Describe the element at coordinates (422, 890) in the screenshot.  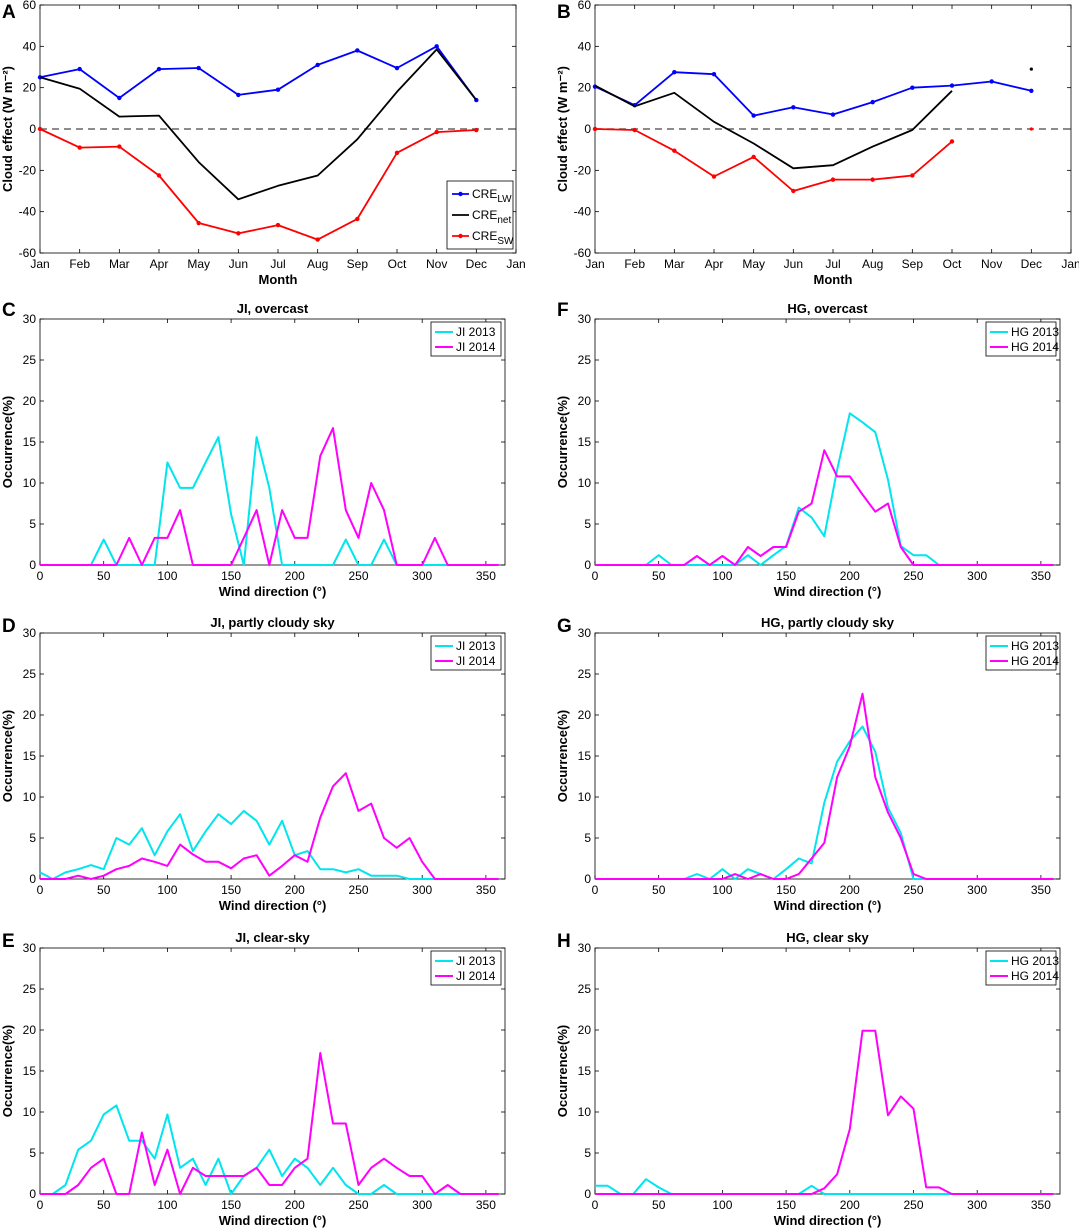
I see `x-tick-label: 300` at that location.